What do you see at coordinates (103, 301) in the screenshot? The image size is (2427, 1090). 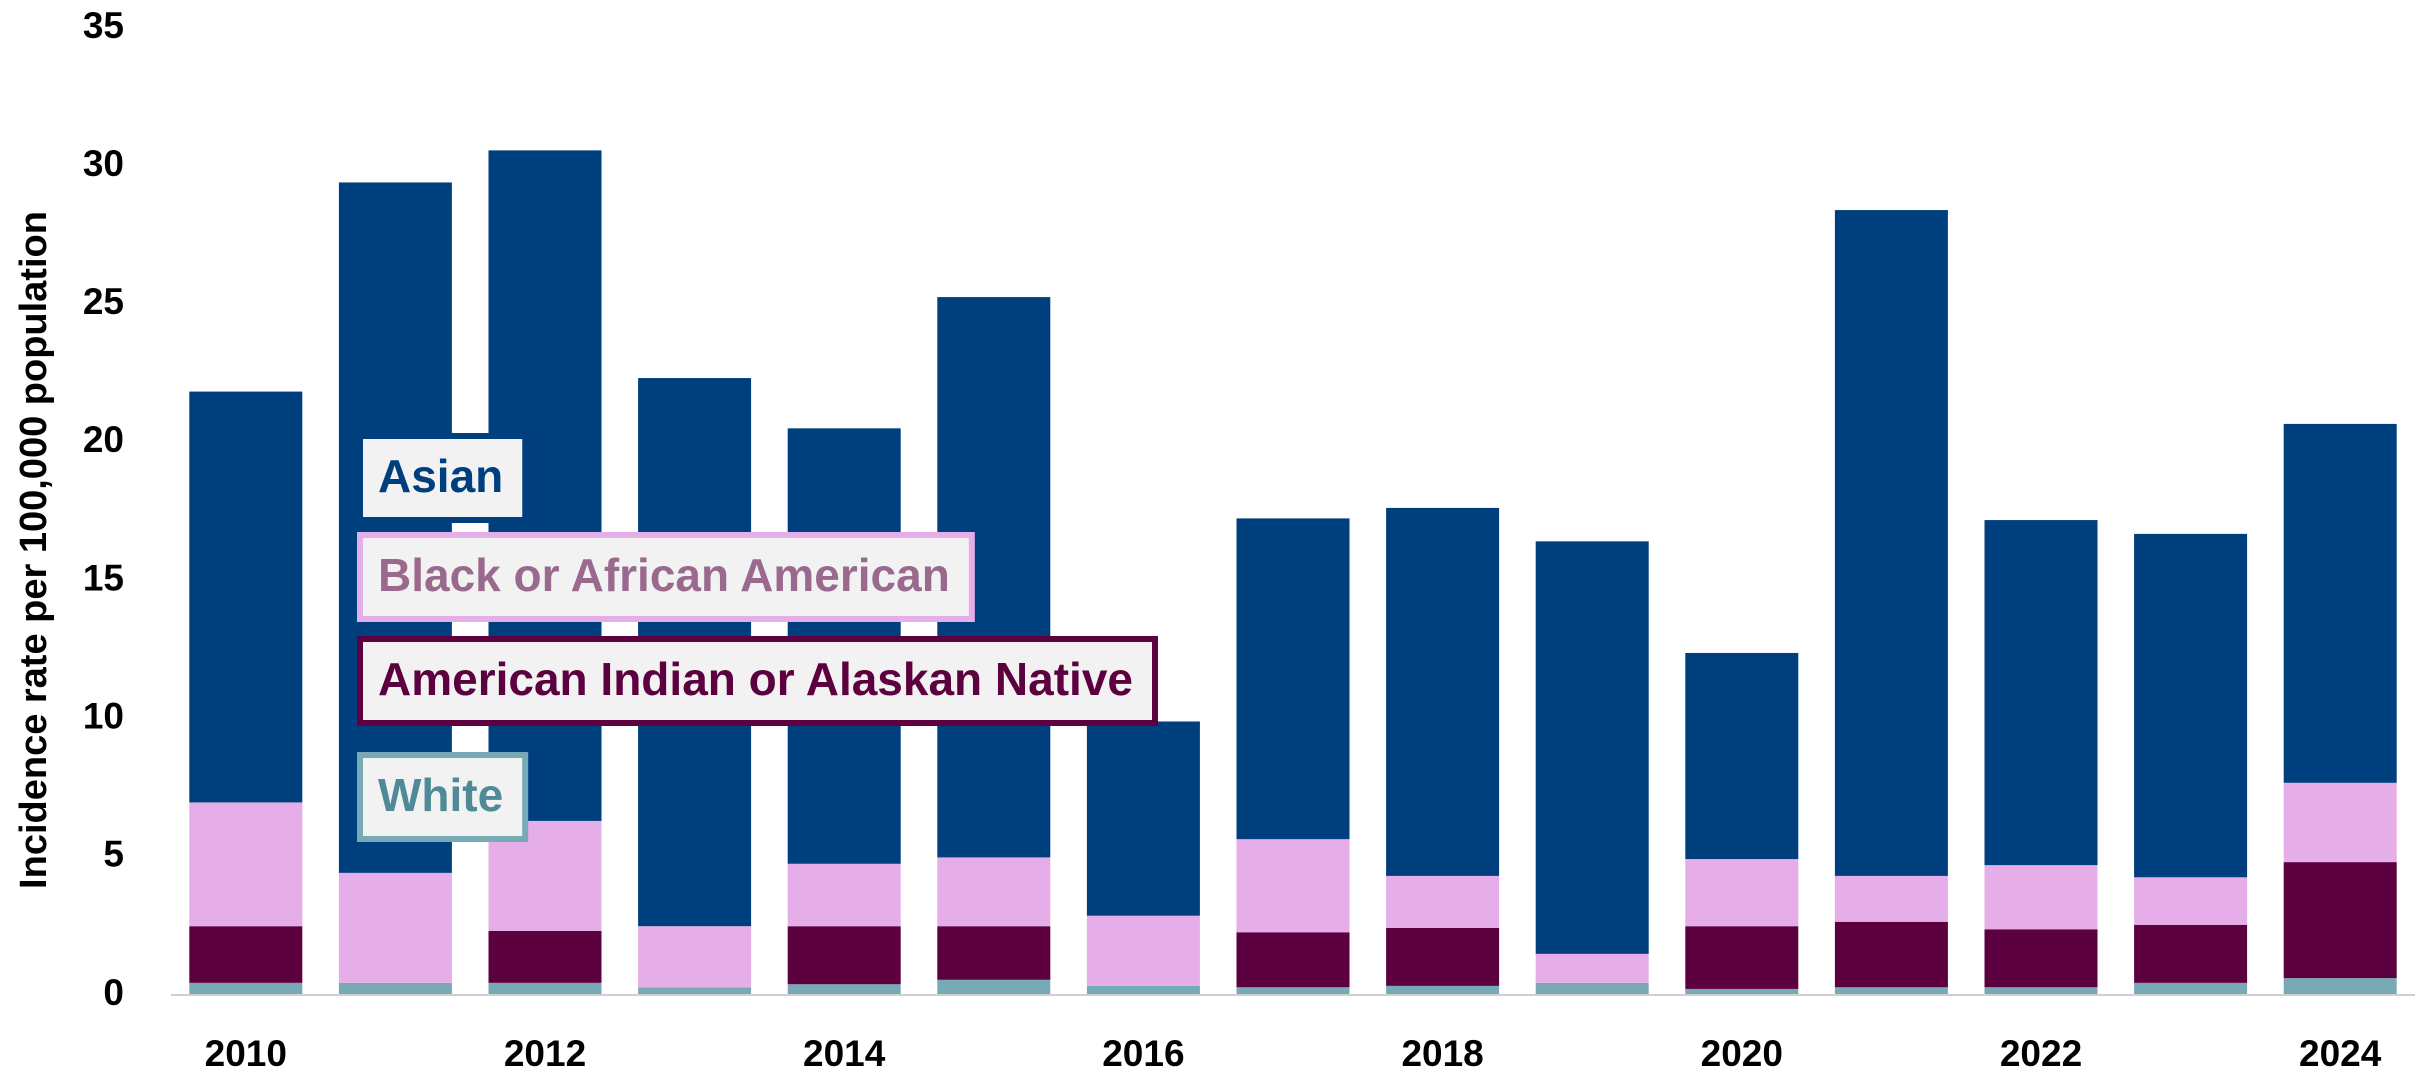 I see `y-tick-label: 25` at bounding box center [103, 301].